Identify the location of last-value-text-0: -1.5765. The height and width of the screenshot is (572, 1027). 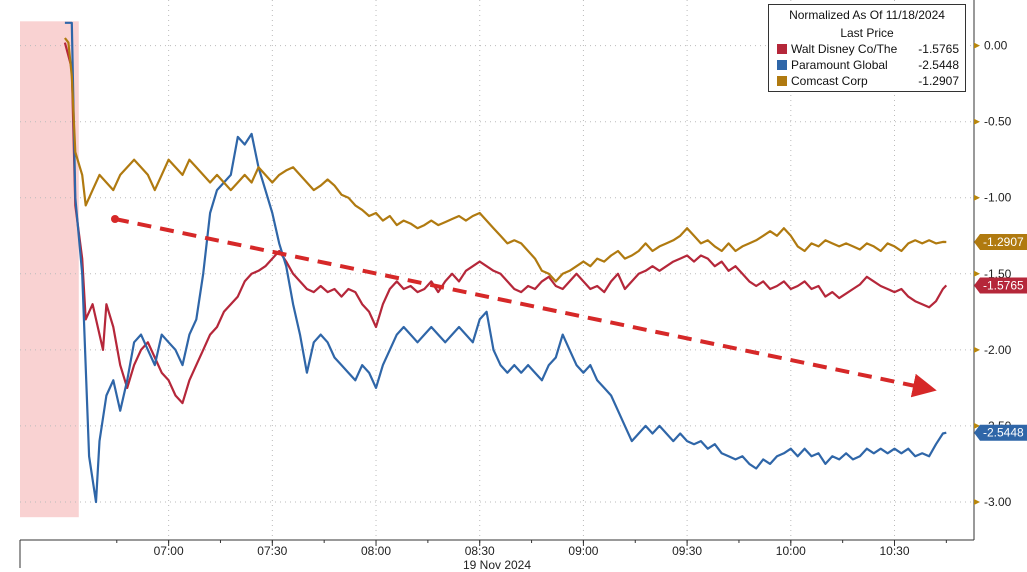
(1003, 285).